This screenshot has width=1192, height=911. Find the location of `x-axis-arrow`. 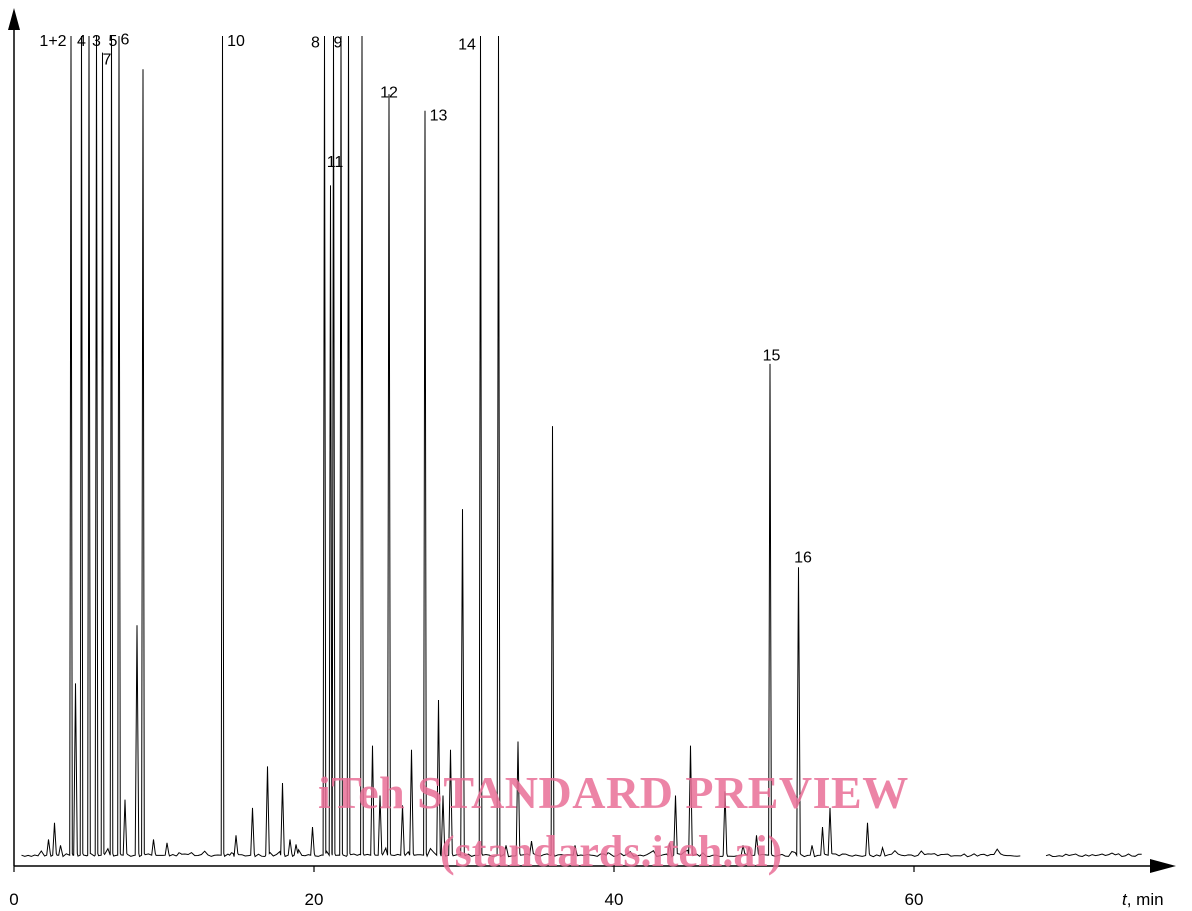

x-axis-arrow is located at coordinates (1163, 866).